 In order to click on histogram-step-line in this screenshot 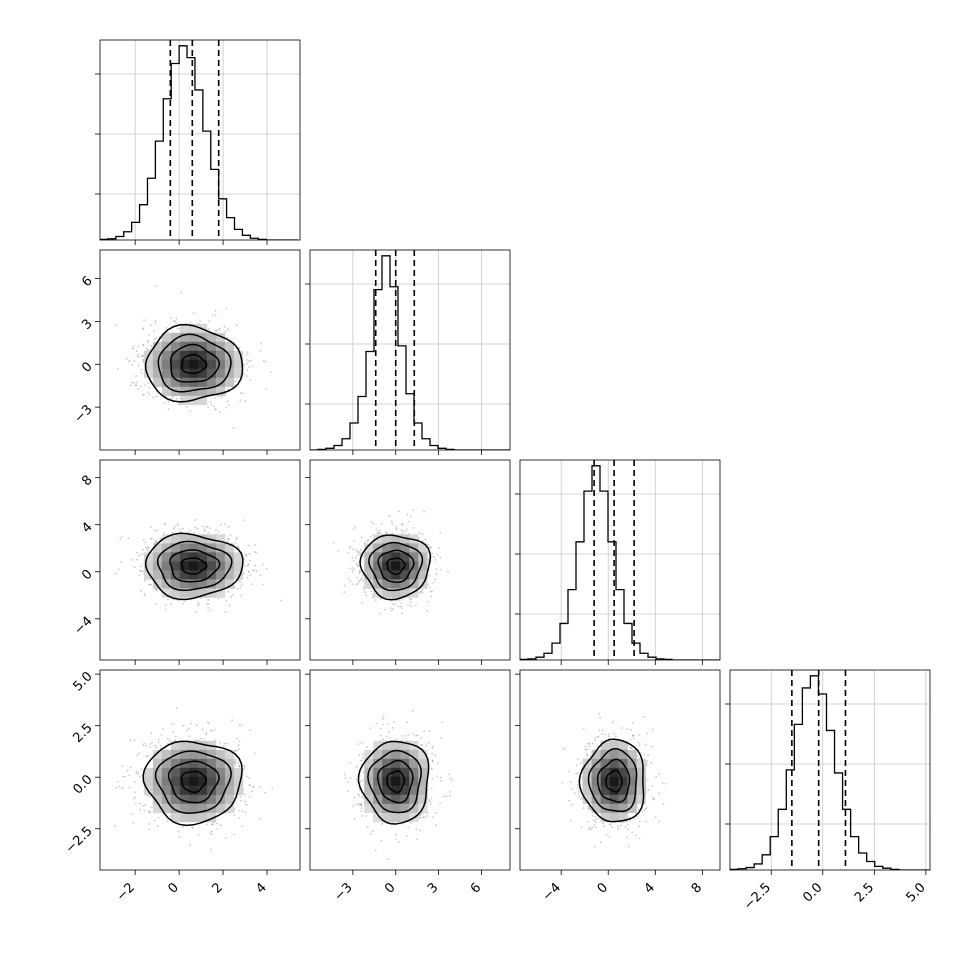, I will do `click(830, 772)`.